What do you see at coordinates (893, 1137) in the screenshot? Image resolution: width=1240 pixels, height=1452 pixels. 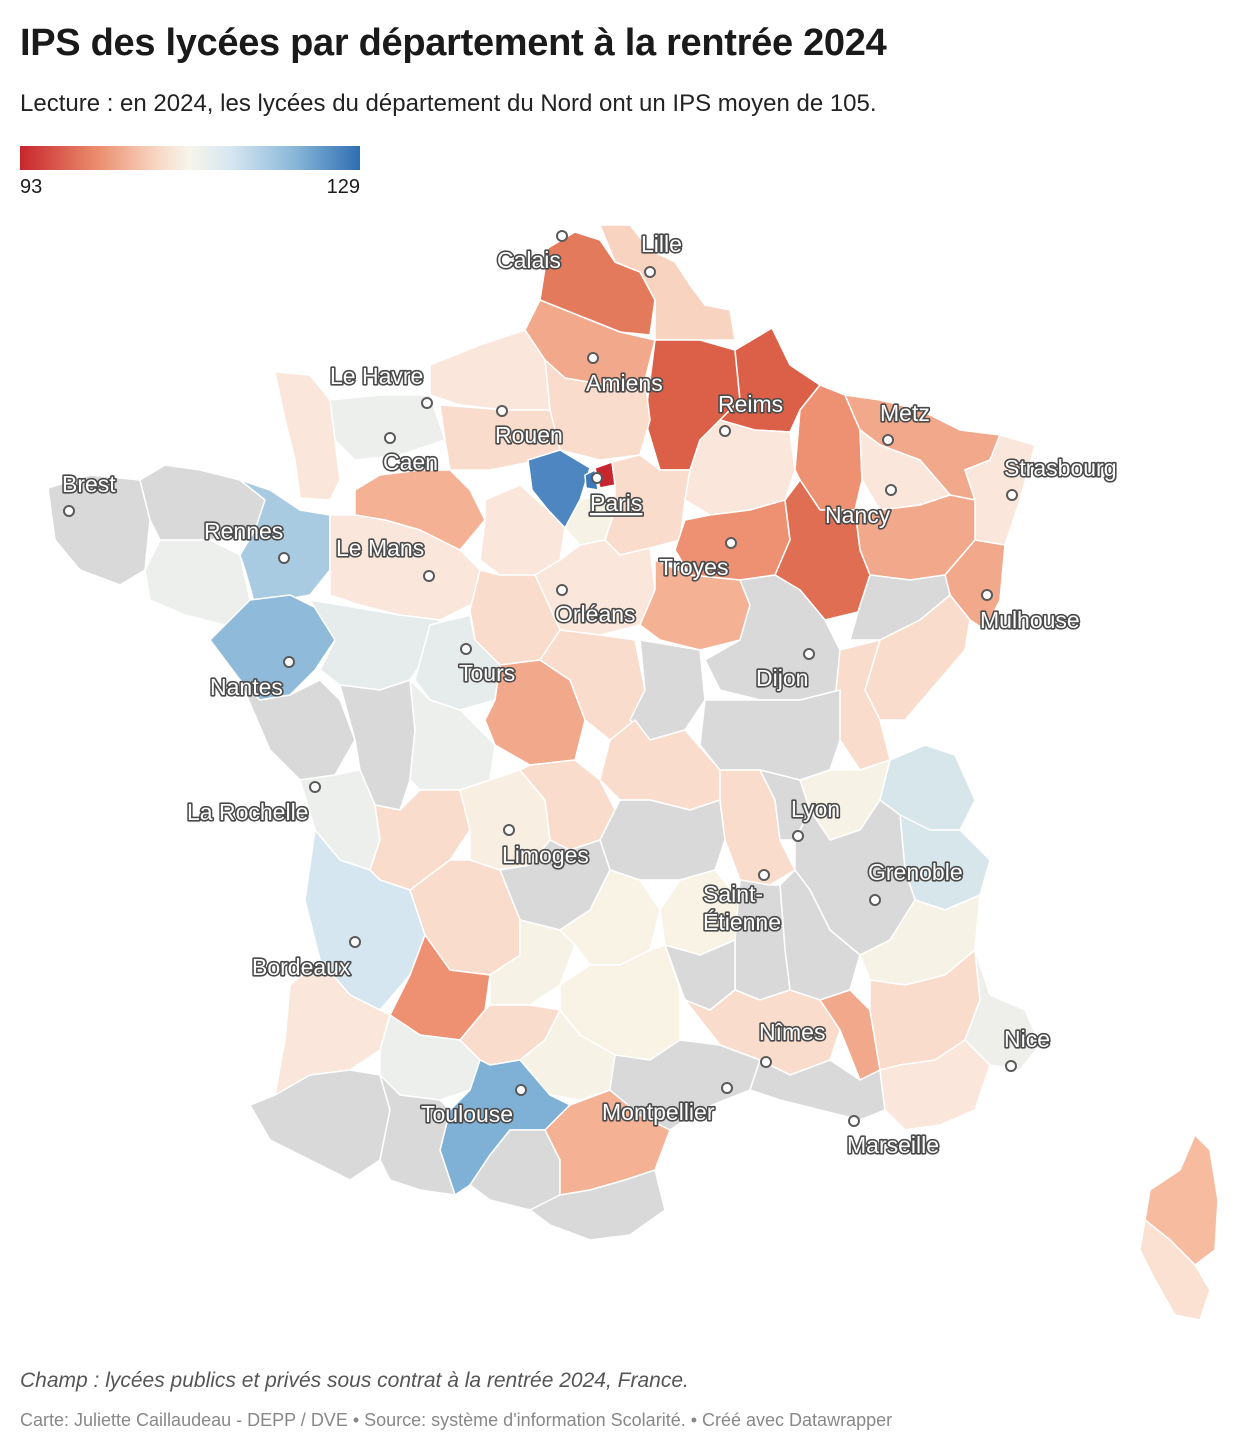 I see `city-marseille: Marseille` at bounding box center [893, 1137].